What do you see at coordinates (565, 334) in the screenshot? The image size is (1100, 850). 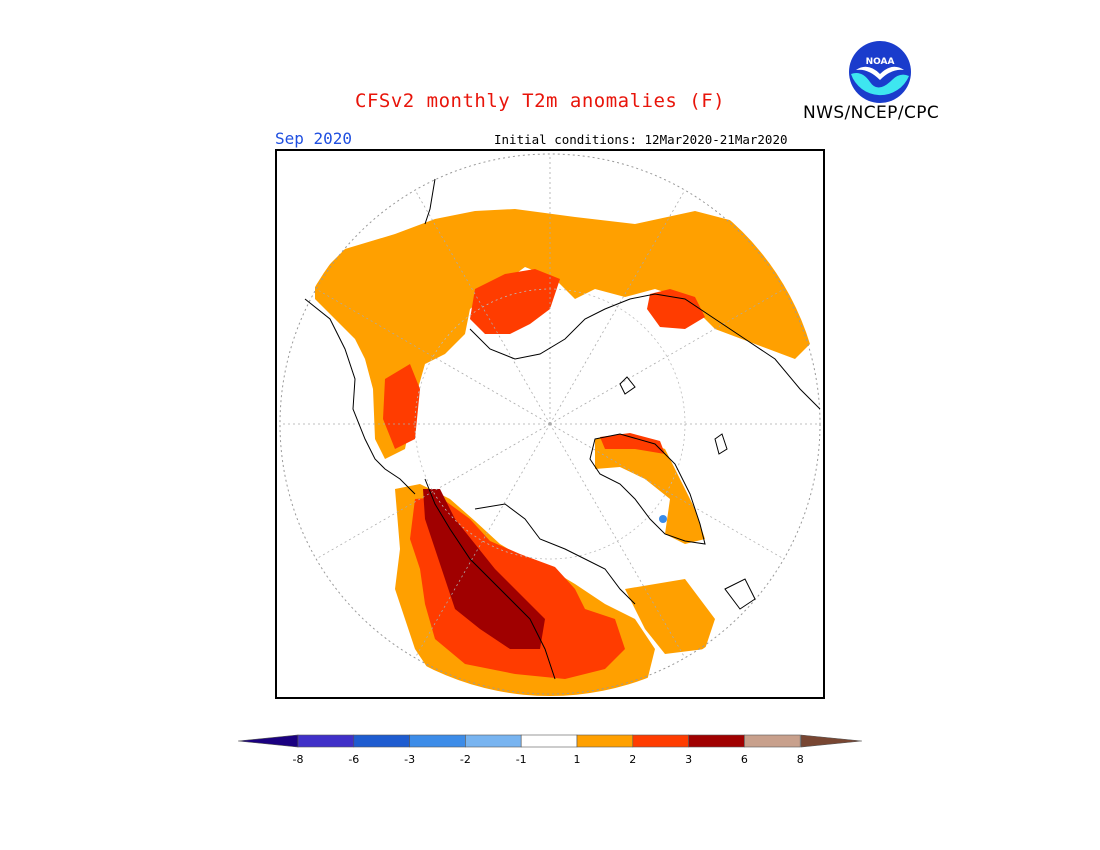 I see `anomaly-region-eurasia` at bounding box center [565, 334].